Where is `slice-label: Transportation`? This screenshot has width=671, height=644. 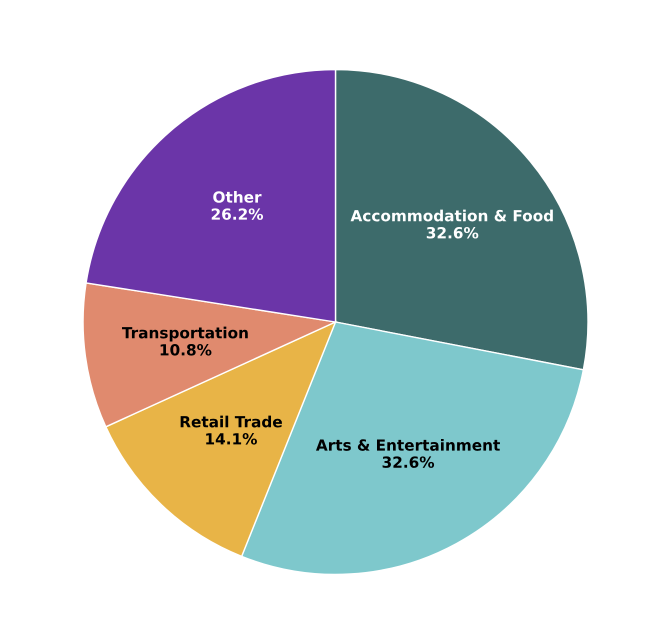
slice-label: Transportation is located at coordinates (185, 334).